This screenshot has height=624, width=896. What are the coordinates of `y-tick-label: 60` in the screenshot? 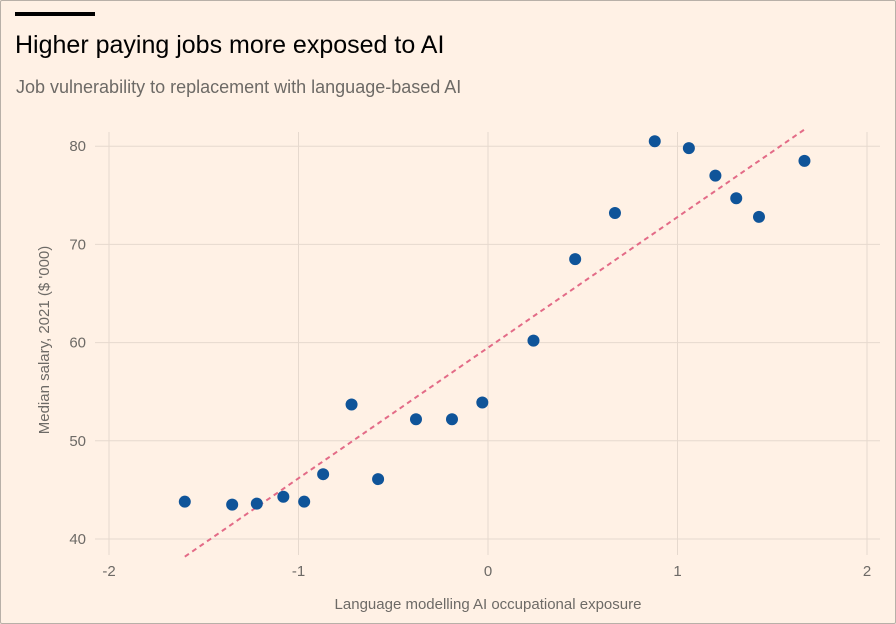 It's located at (77, 343).